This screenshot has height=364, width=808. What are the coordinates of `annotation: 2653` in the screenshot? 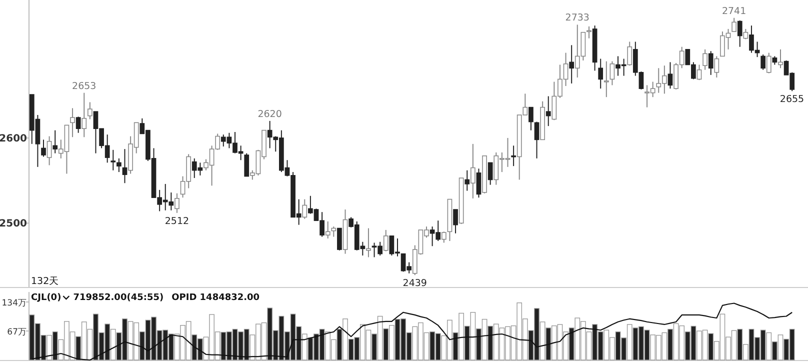 It's located at (84, 86).